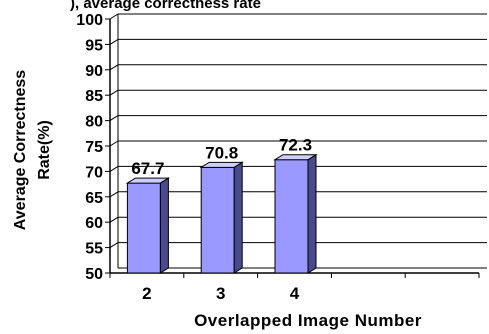 This screenshot has width=489, height=334. I want to click on y-tick-label: 50, so click(94, 274).